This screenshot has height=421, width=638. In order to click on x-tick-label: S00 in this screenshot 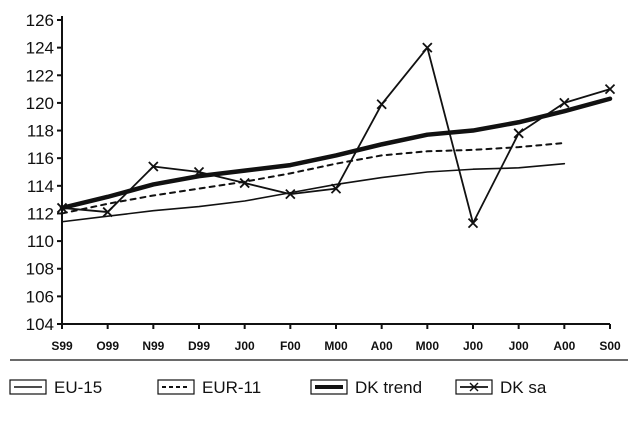, I will do `click(610, 346)`.